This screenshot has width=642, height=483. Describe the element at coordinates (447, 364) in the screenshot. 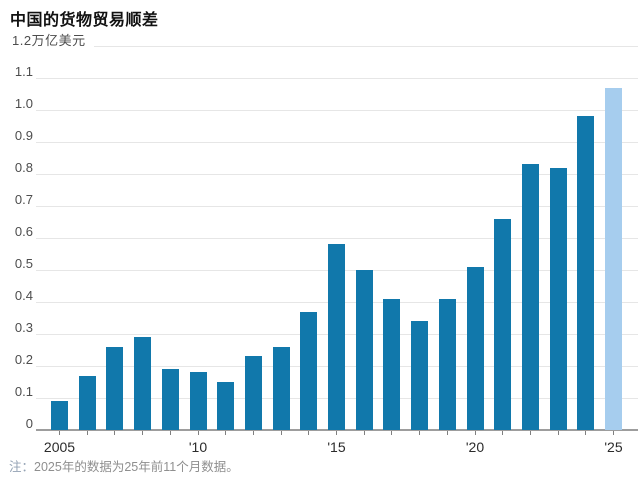

I see `bar-2019` at that location.